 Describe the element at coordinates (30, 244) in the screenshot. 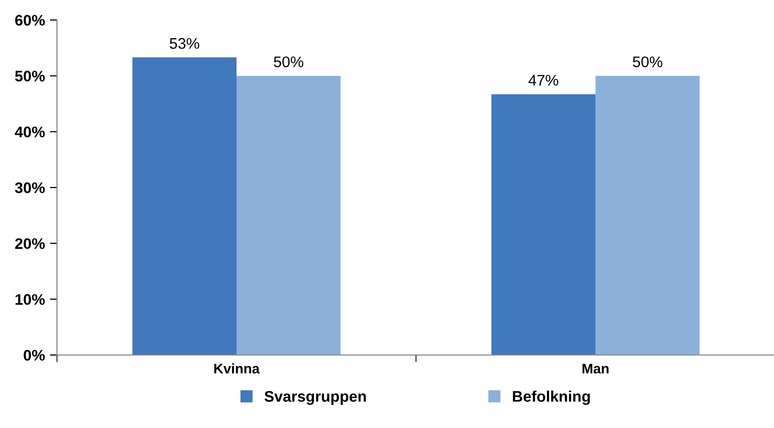

I see `y-tick-label: 20%` at that location.